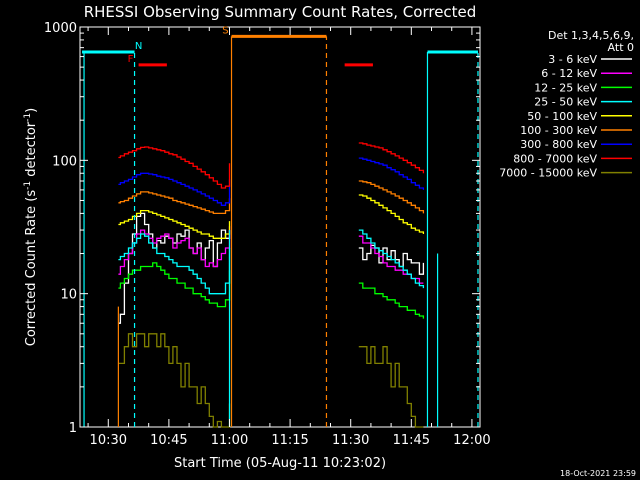  I want to click on legend-label-1: 6 - 12 keV, so click(569, 73).